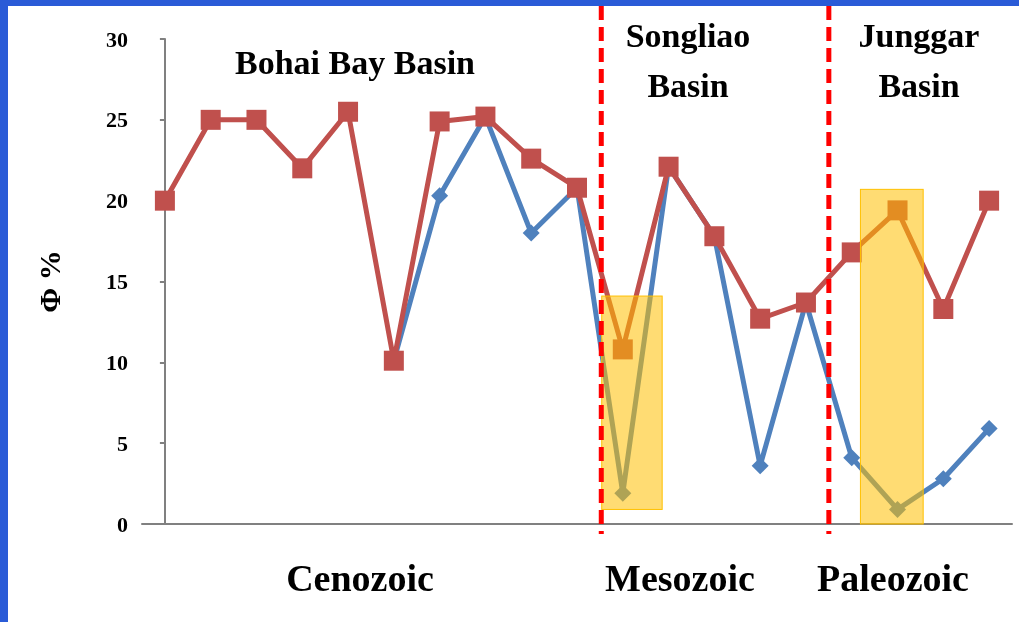  What do you see at coordinates (893, 578) in the screenshot?
I see `text: Paleozoic` at bounding box center [893, 578].